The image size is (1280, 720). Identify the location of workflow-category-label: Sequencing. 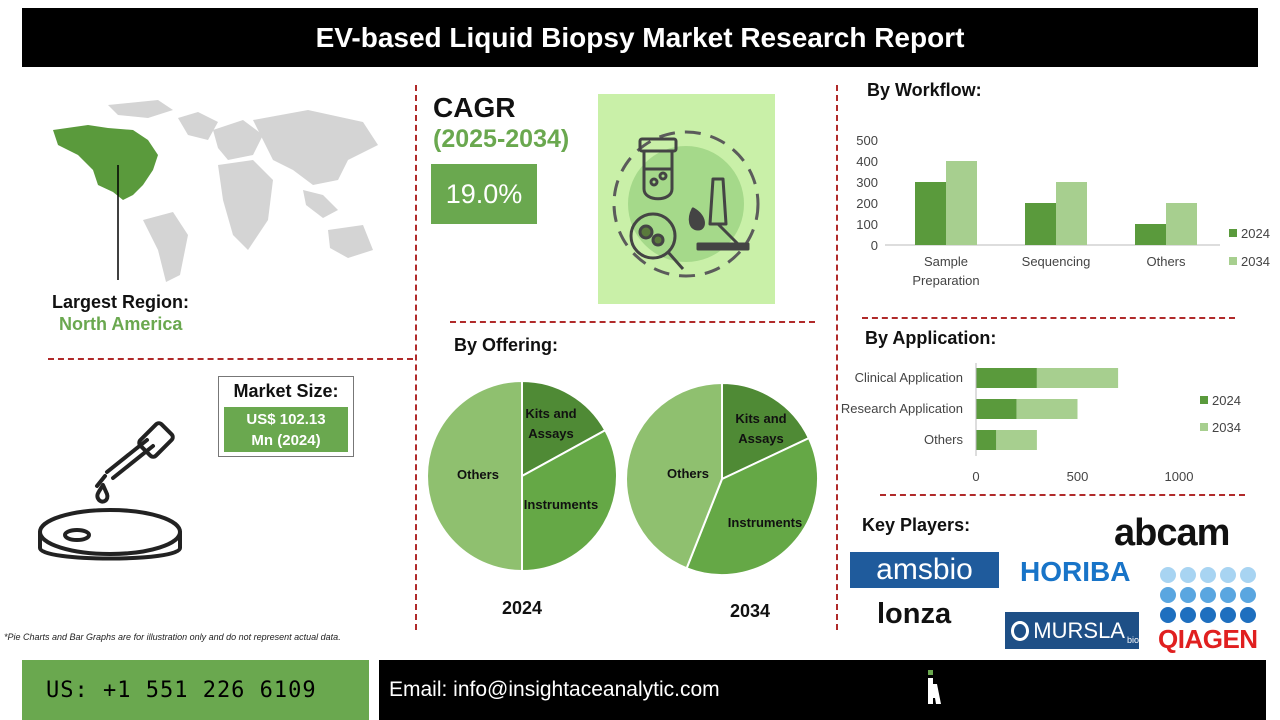
(1056, 261).